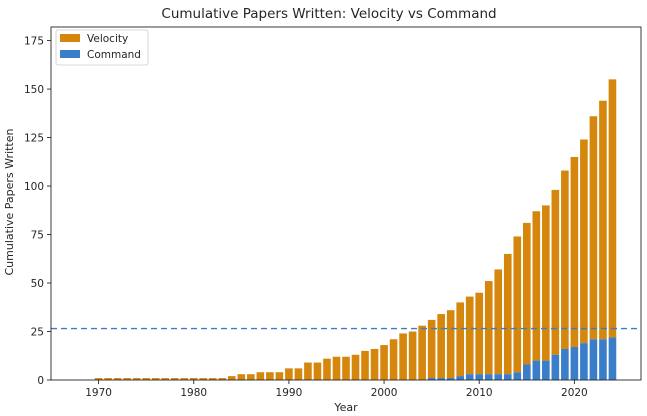  I want to click on bar-velocity-2022, so click(593, 228).